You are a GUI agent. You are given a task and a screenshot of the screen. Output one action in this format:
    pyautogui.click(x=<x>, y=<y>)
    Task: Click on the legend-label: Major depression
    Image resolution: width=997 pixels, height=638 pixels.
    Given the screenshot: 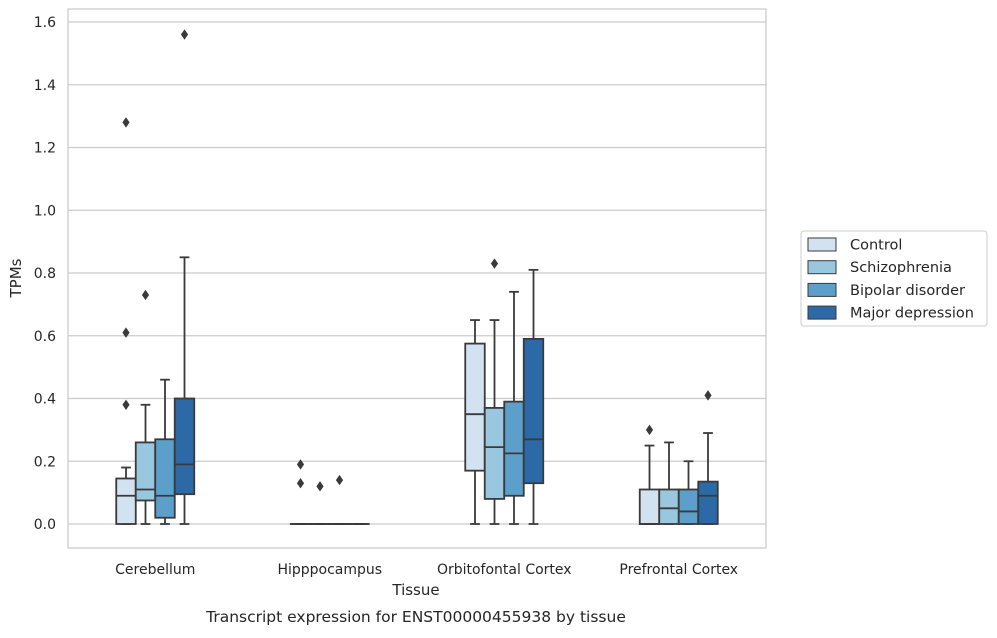 What is the action you would take?
    pyautogui.click(x=912, y=314)
    